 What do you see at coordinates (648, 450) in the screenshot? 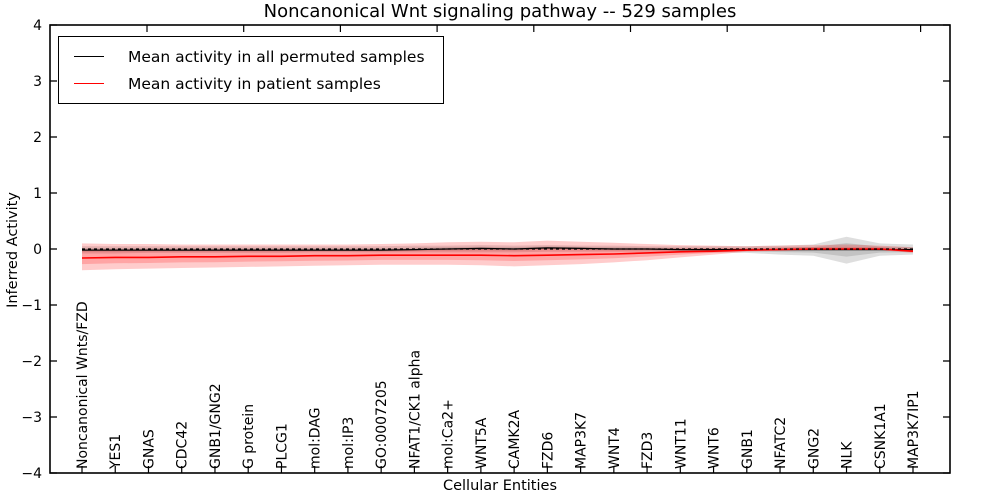
I see `x-tick-label: FZD3` at bounding box center [648, 450].